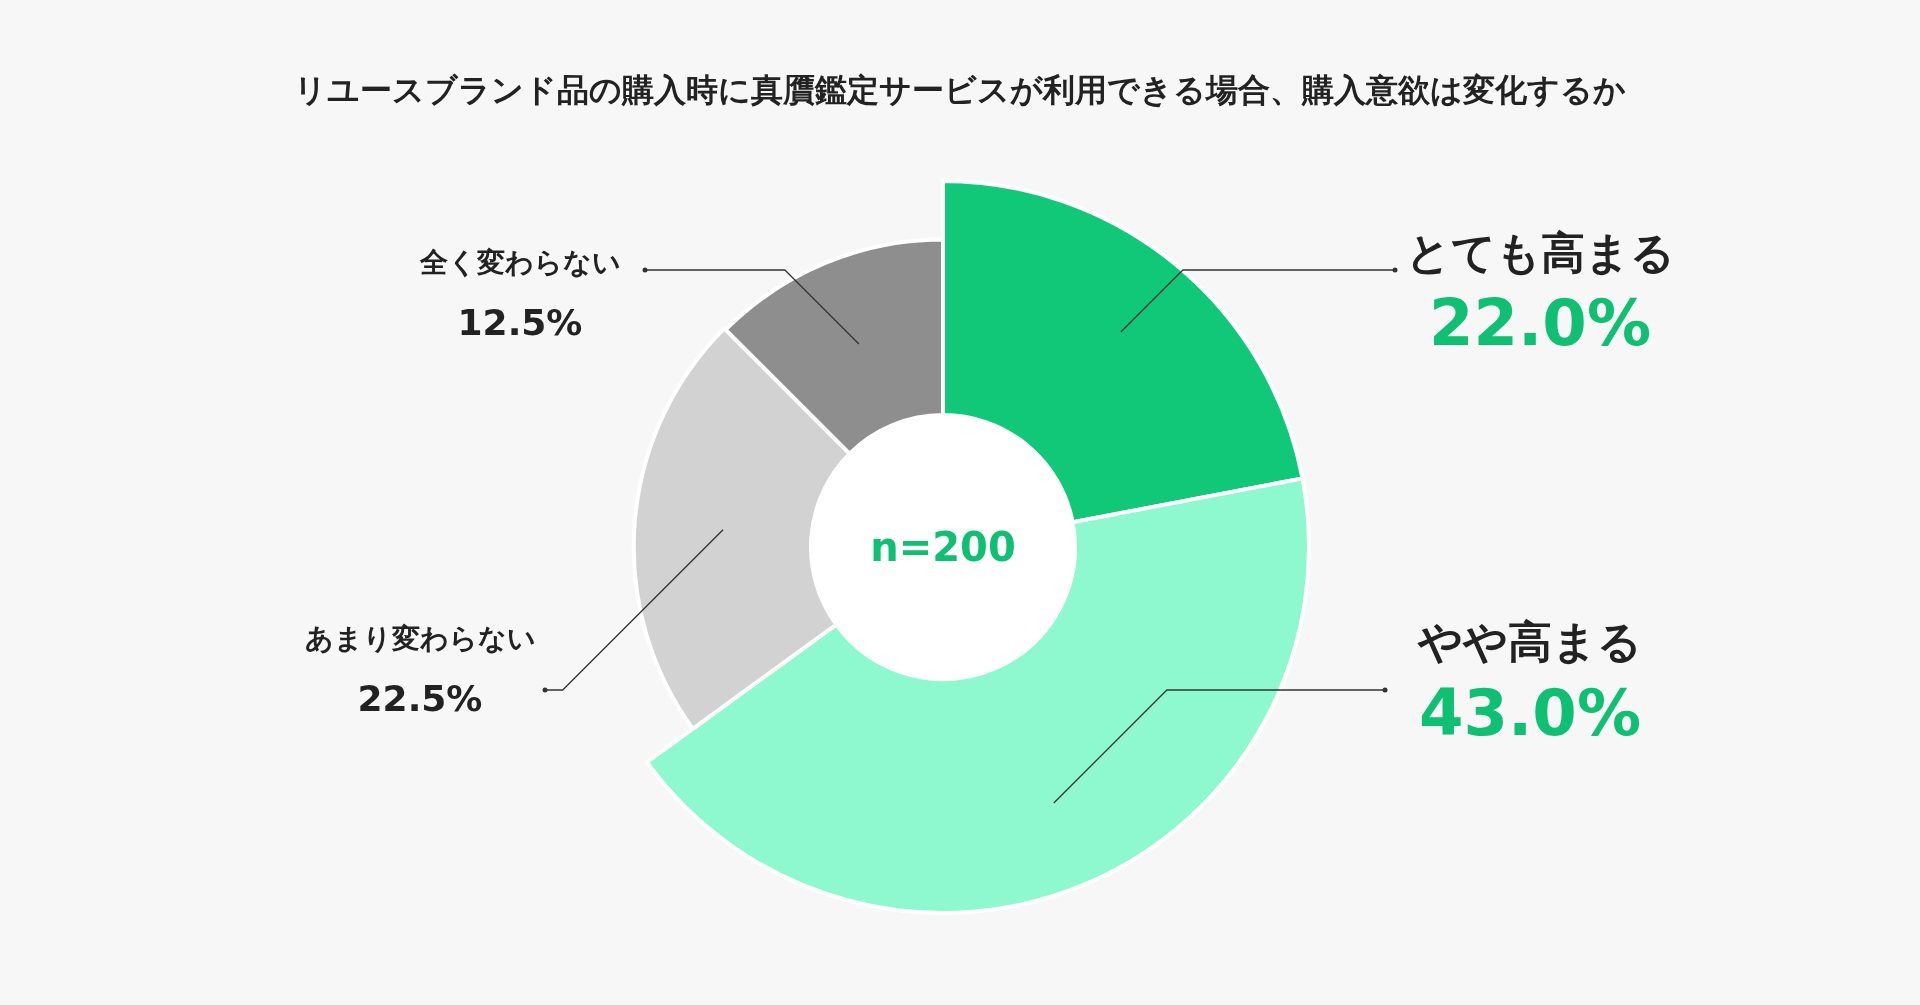 This screenshot has height=1005, width=1920. What do you see at coordinates (420, 698) in the screenshot?
I see `data-label: 22.5%` at bounding box center [420, 698].